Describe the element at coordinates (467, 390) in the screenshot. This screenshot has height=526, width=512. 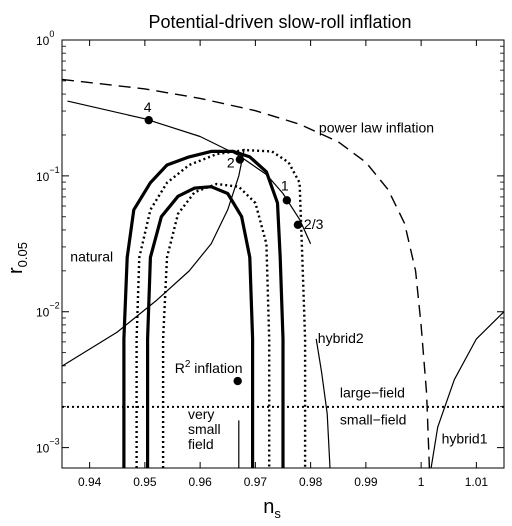
I see `curve-hybrid1` at that location.